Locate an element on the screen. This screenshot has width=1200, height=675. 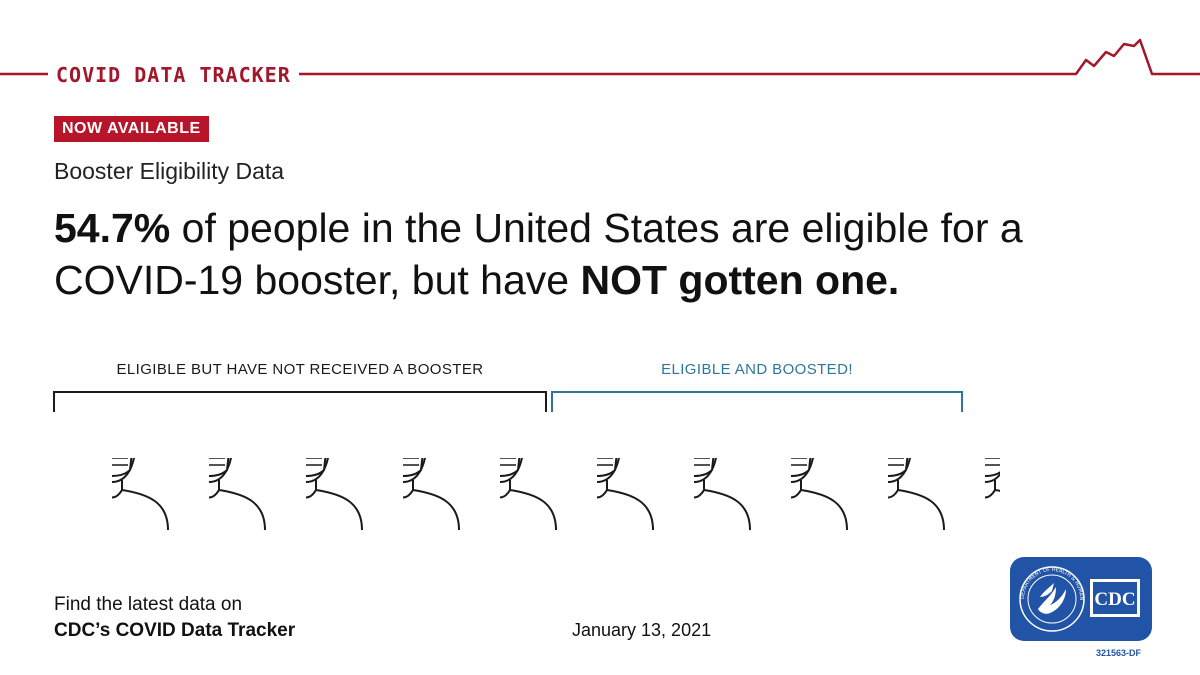
footer-line1: Find the latest data on is located at coordinates (148, 604).